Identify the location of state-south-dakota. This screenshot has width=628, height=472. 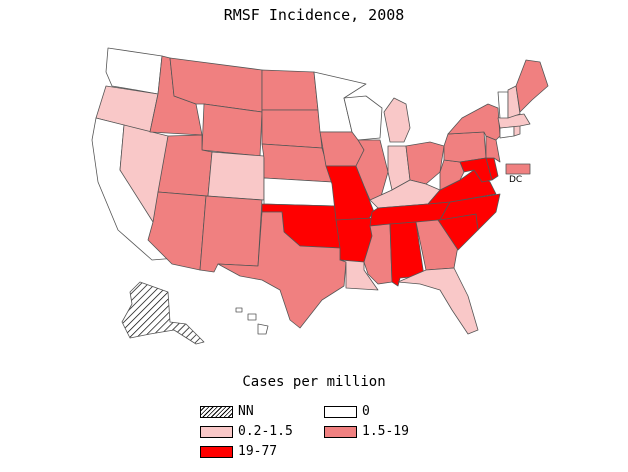
(292, 129).